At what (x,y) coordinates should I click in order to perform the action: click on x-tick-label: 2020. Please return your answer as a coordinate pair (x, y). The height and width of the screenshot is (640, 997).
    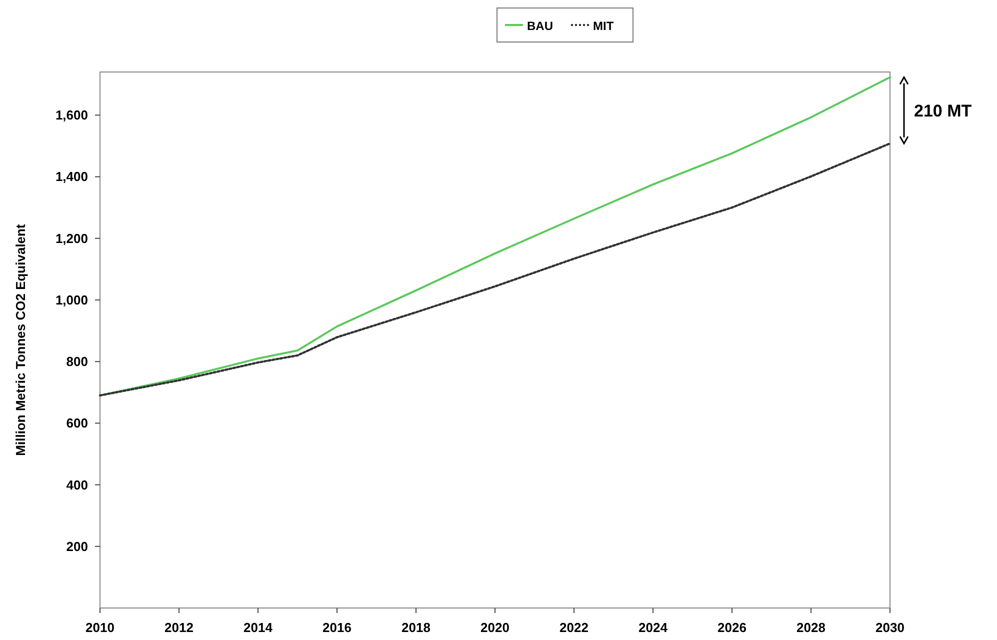
    Looking at the image, I should click on (495, 627).